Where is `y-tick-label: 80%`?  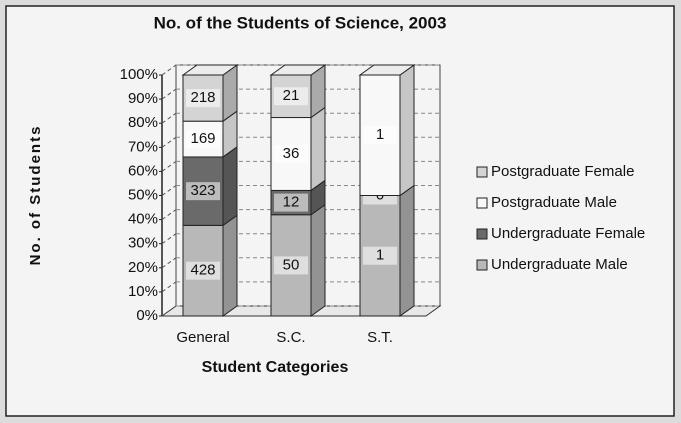 y-tick-label: 80% is located at coordinates (143, 122).